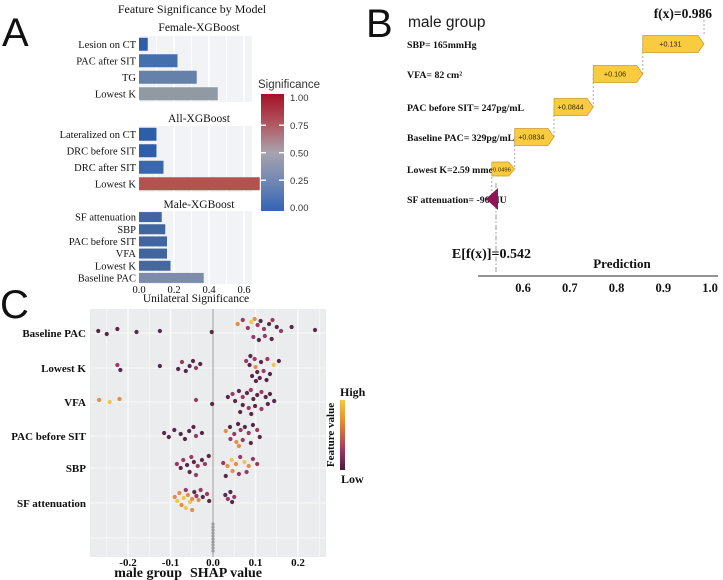  I want to click on significance-legend: Significance 1.00 0.75 0.50 0.25 0.00, so click(289, 146).